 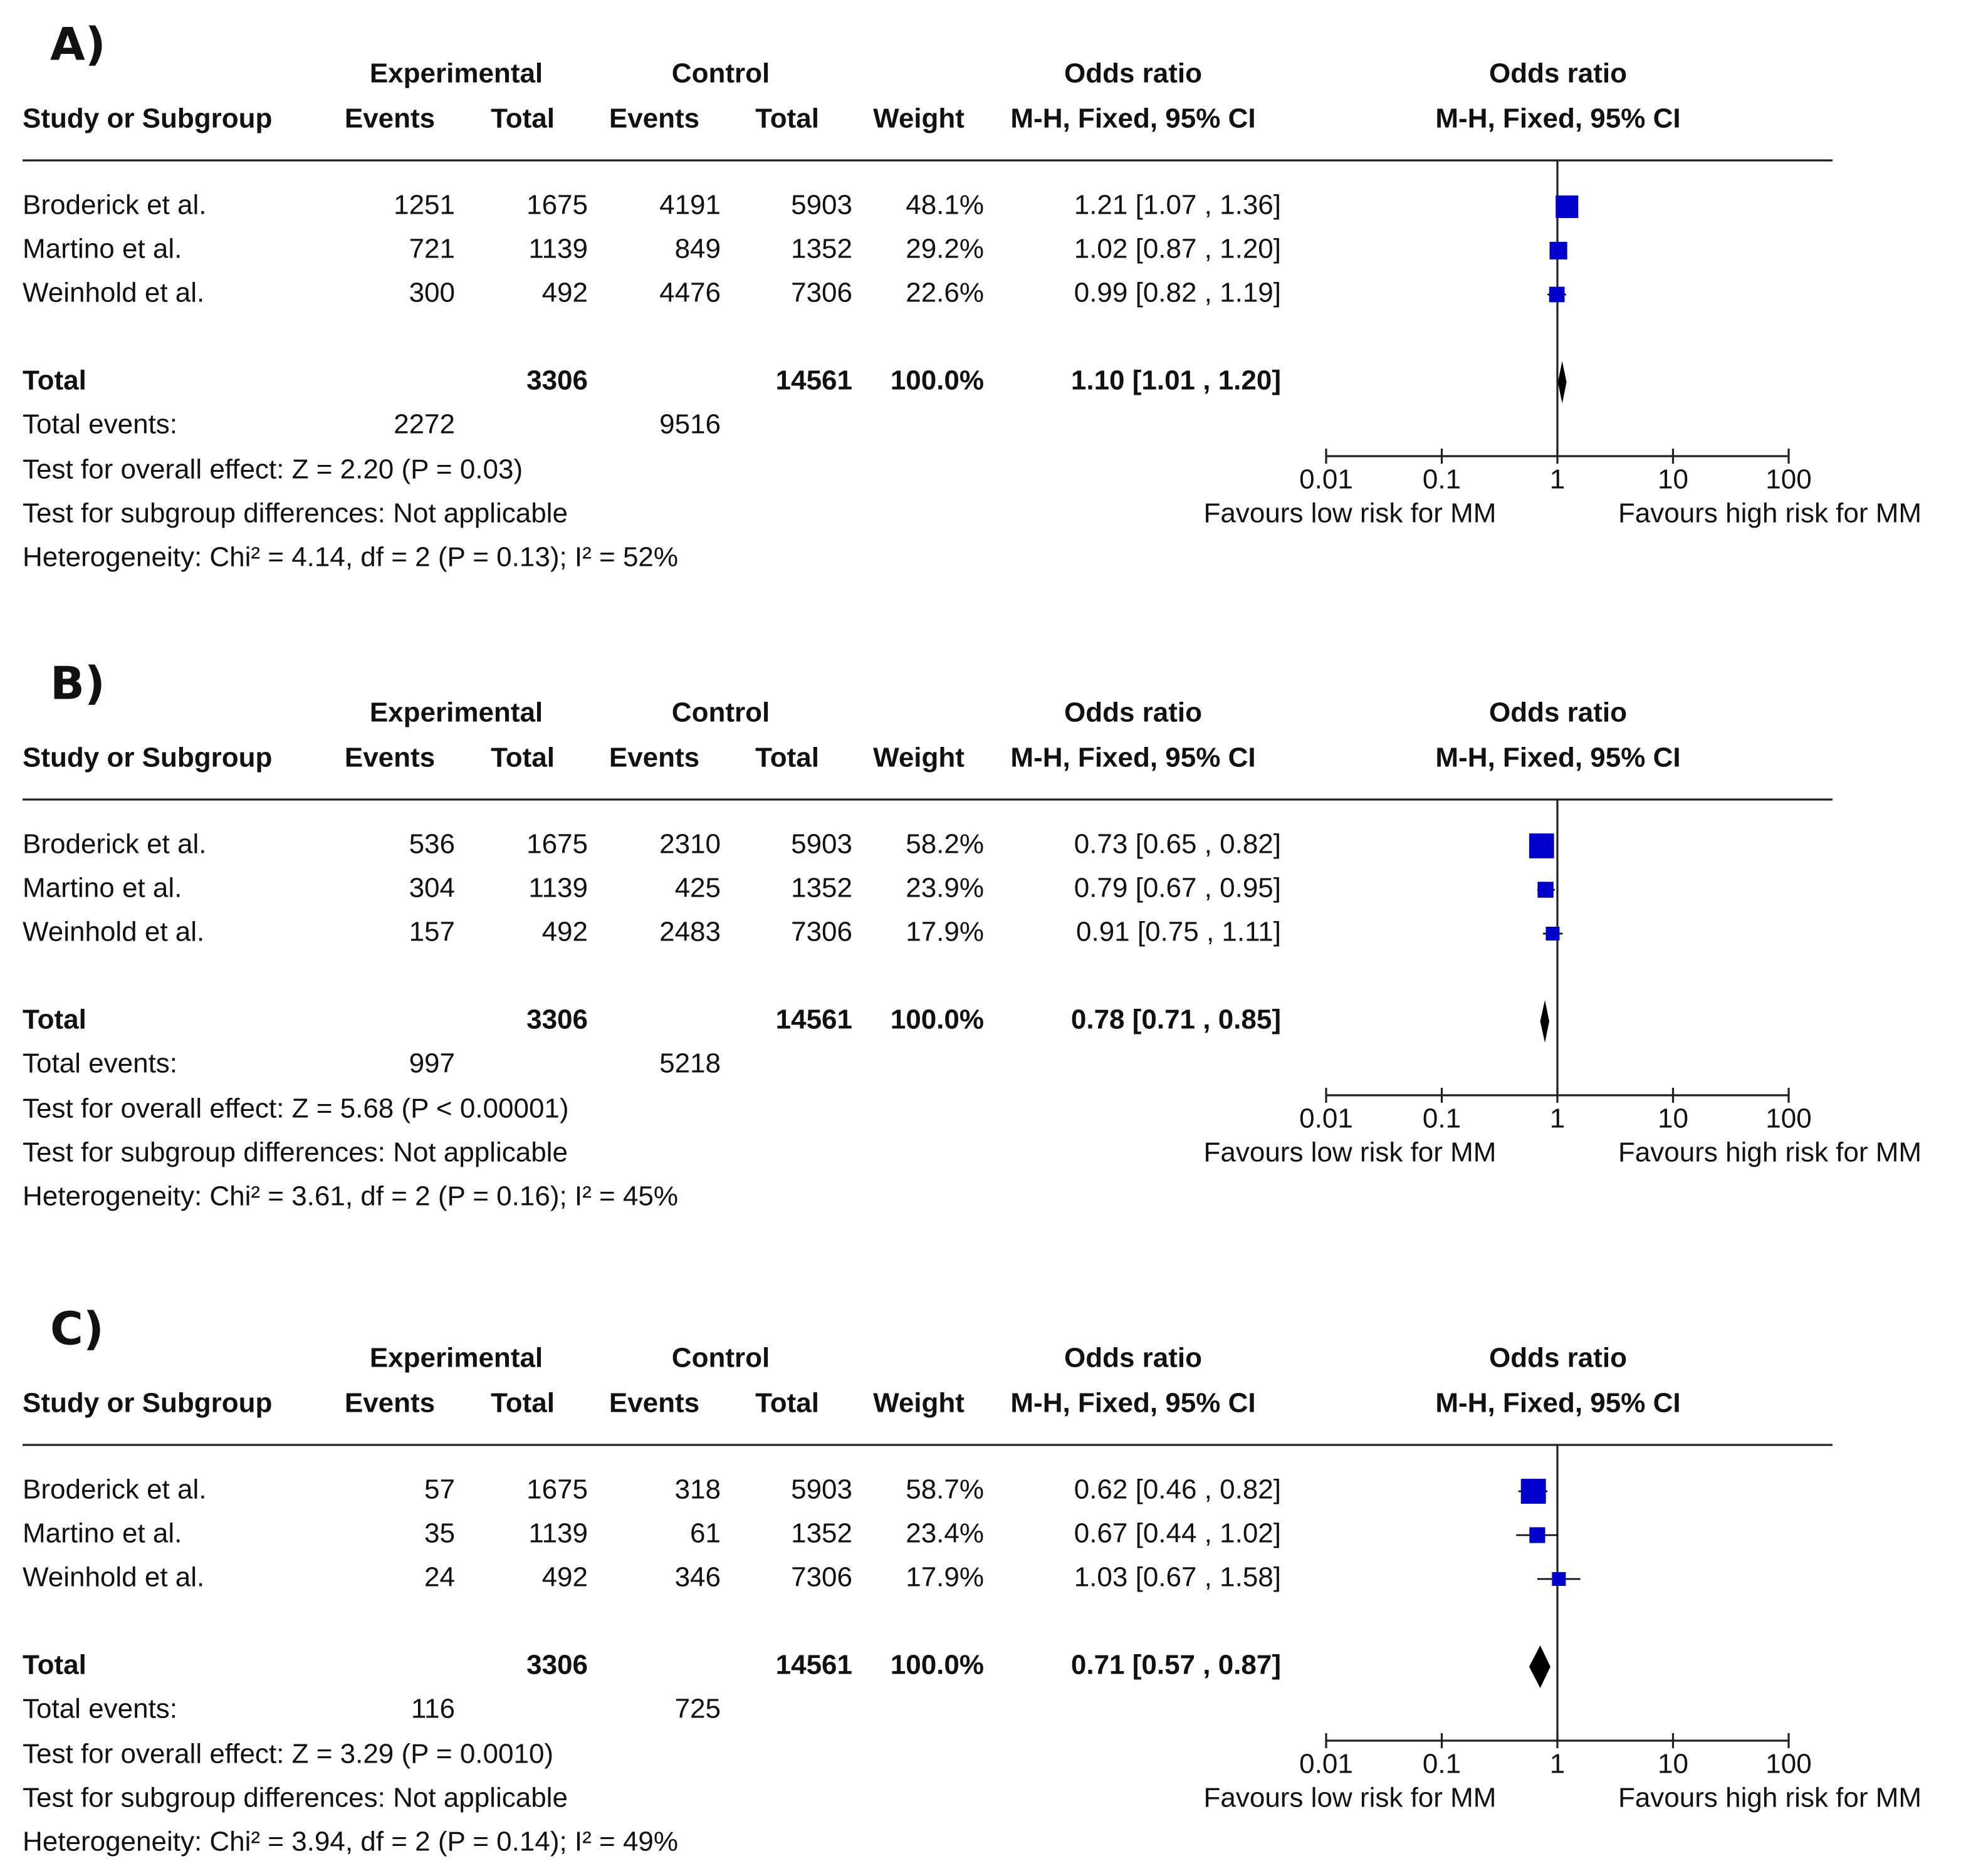 What do you see at coordinates (1176, 1020) in the screenshot?
I see `total-or-ci: 0.78 [0.71 , 0.85]` at bounding box center [1176, 1020].